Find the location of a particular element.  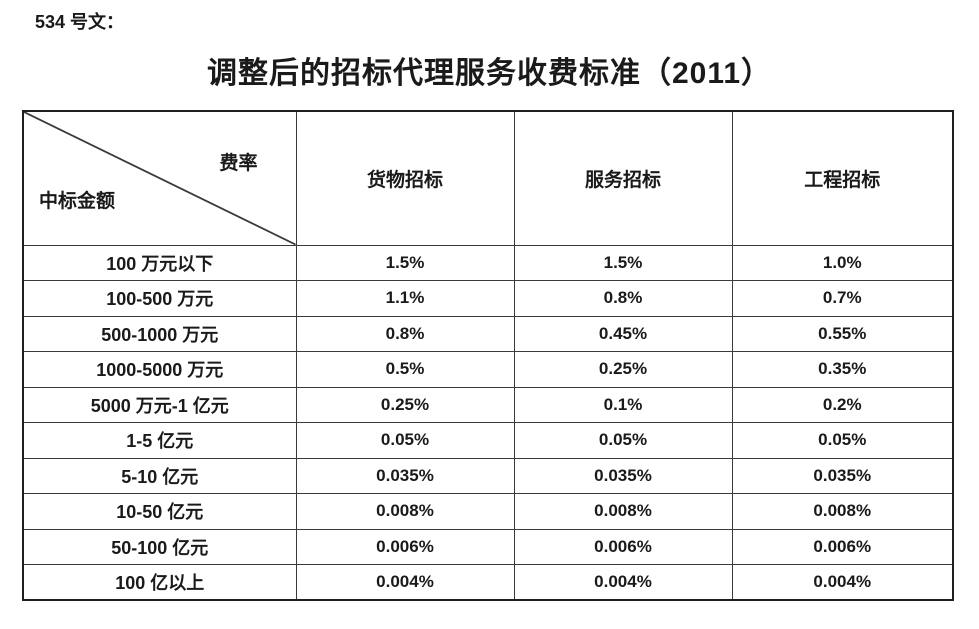

table-row: 100 亿以上 0.004% 0.004% 0.004% is located at coordinates (488, 582).